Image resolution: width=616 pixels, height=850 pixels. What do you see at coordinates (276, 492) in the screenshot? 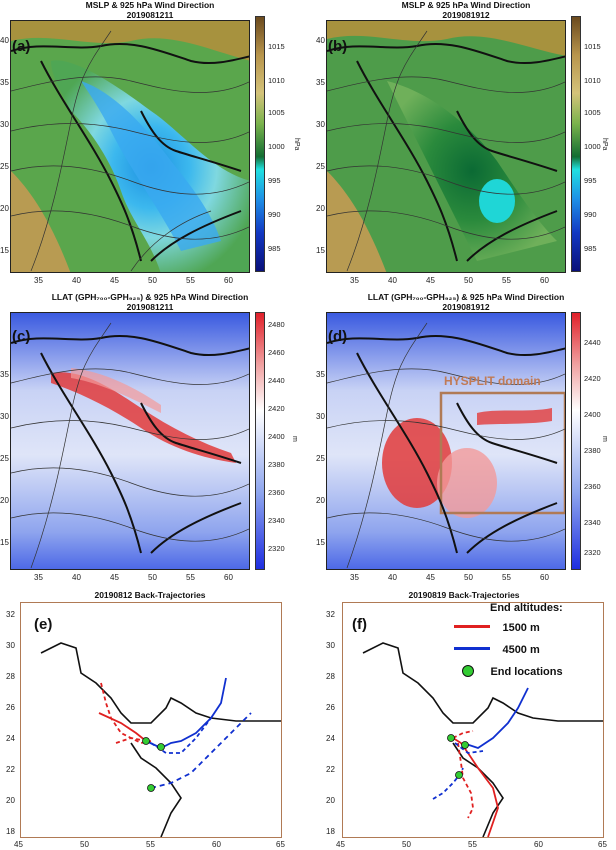
I see `colorbar-tick: 2360` at bounding box center [276, 492].